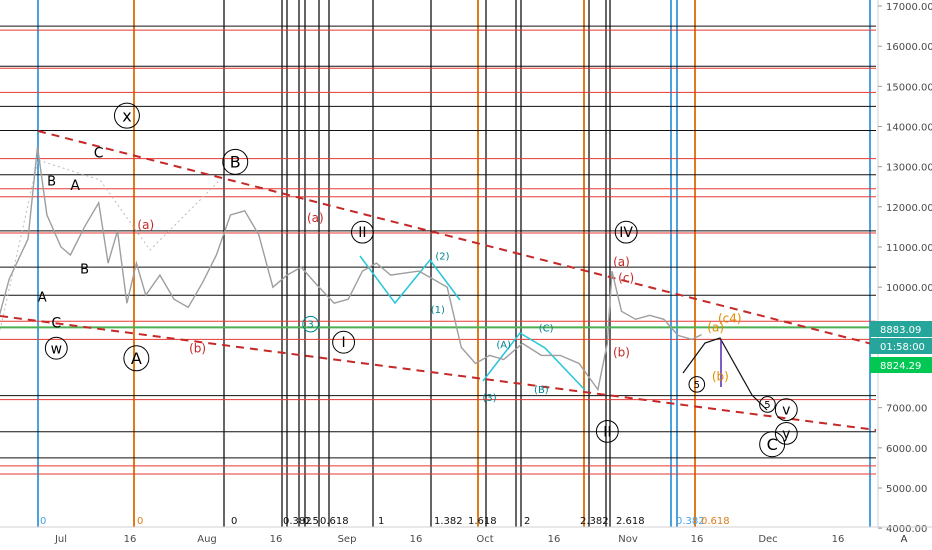  Describe the element at coordinates (503, 345) in the screenshot. I see `wave-label: (A)` at that location.